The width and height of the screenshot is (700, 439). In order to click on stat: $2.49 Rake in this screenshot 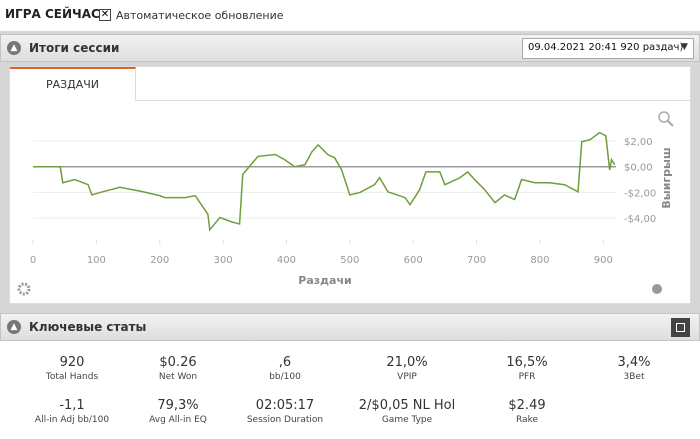, I will do `click(527, 411)`.